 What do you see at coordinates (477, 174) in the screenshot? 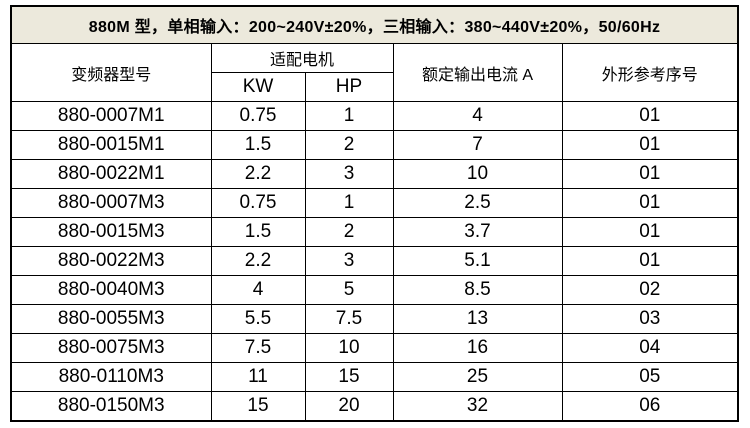
I see `current-cell: 10` at bounding box center [477, 174].